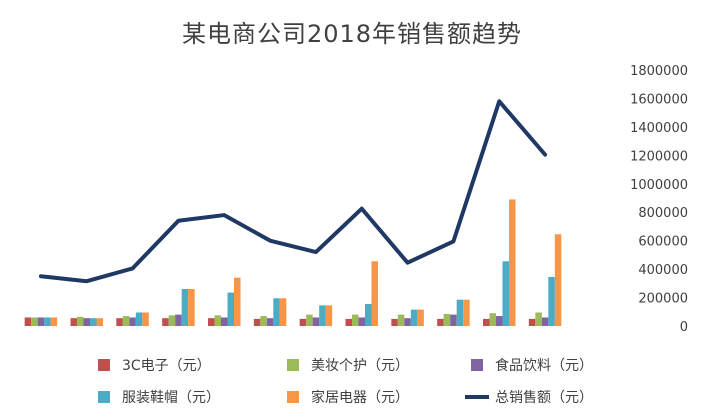 This screenshot has width=704, height=417. Describe the element at coordinates (544, 365) in the screenshot. I see `legend-label: 食品饮料（元）` at that location.